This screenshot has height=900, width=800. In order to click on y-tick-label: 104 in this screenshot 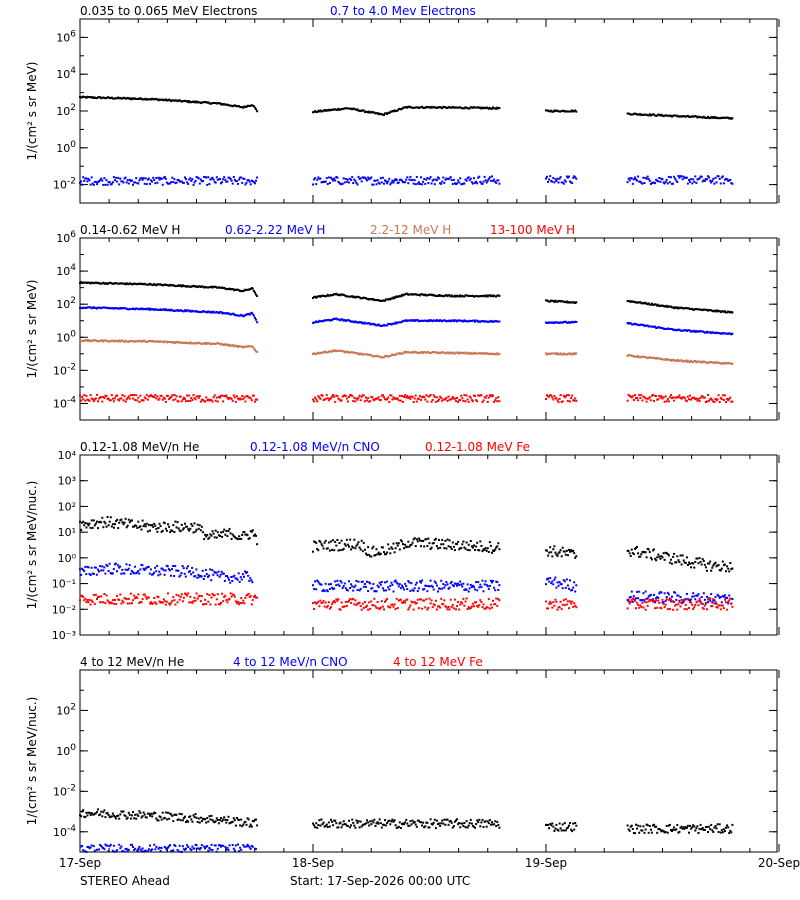, I will do `click(66, 270)`.